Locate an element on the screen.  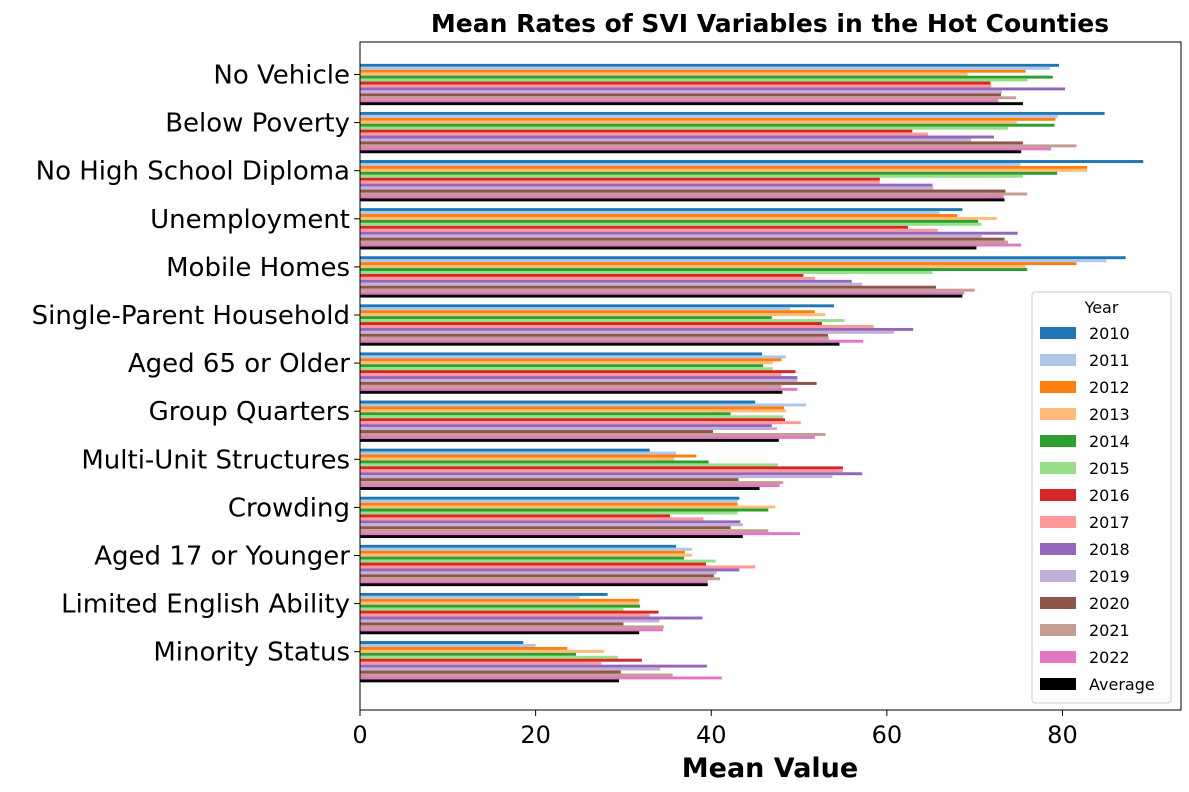
category-label: Crowding is located at coordinates (289, 508).